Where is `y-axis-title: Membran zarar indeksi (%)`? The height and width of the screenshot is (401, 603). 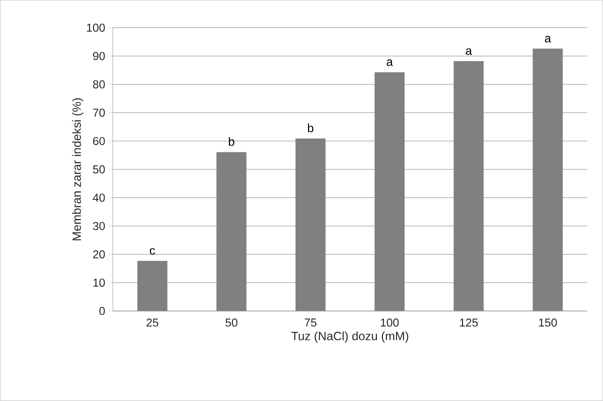
y-axis-title: Membran zarar indeksi (%) is located at coordinates (78, 169).